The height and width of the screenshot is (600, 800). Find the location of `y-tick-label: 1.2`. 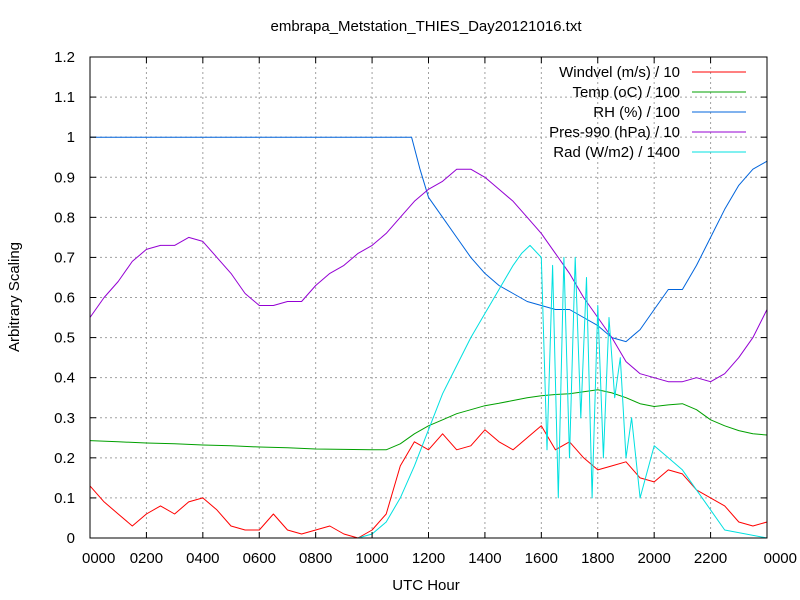

y-tick-label: 1.2 is located at coordinates (64, 57).